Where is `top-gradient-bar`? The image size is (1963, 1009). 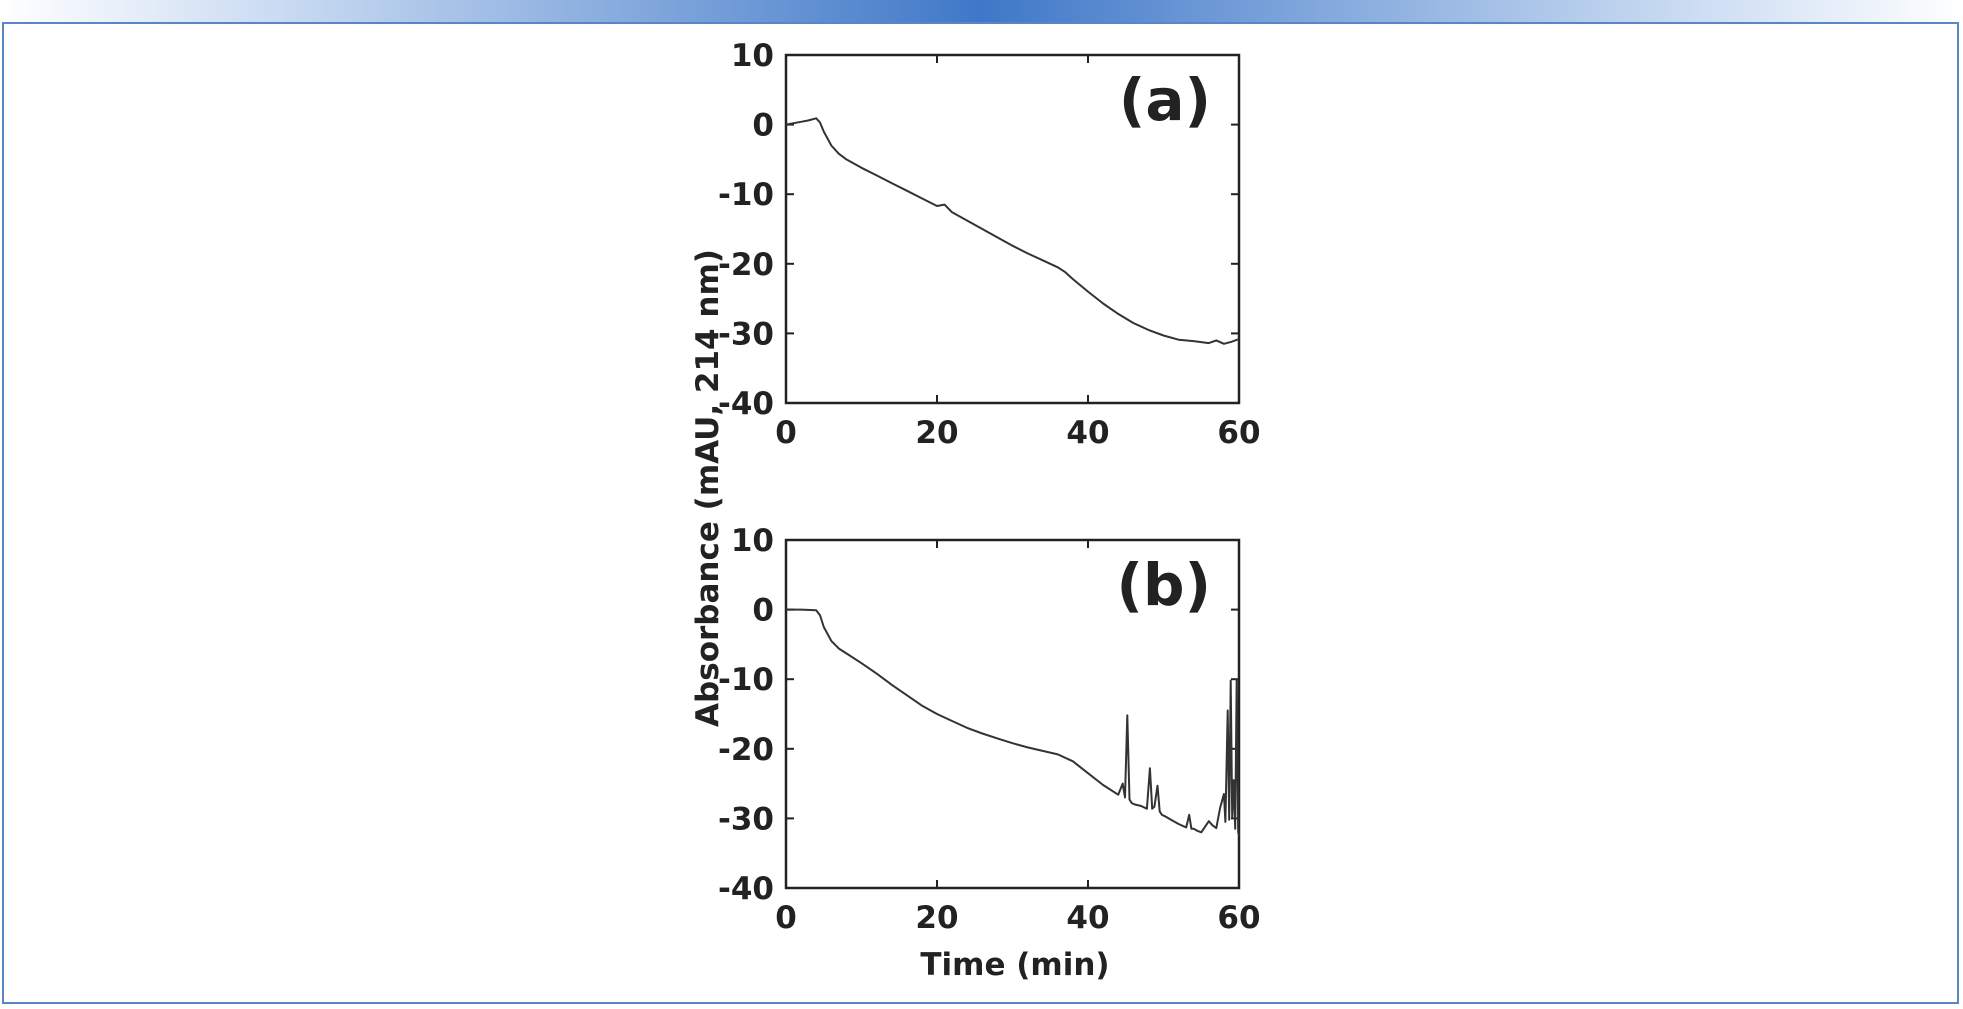 top-gradient-bar is located at coordinates (981, 11).